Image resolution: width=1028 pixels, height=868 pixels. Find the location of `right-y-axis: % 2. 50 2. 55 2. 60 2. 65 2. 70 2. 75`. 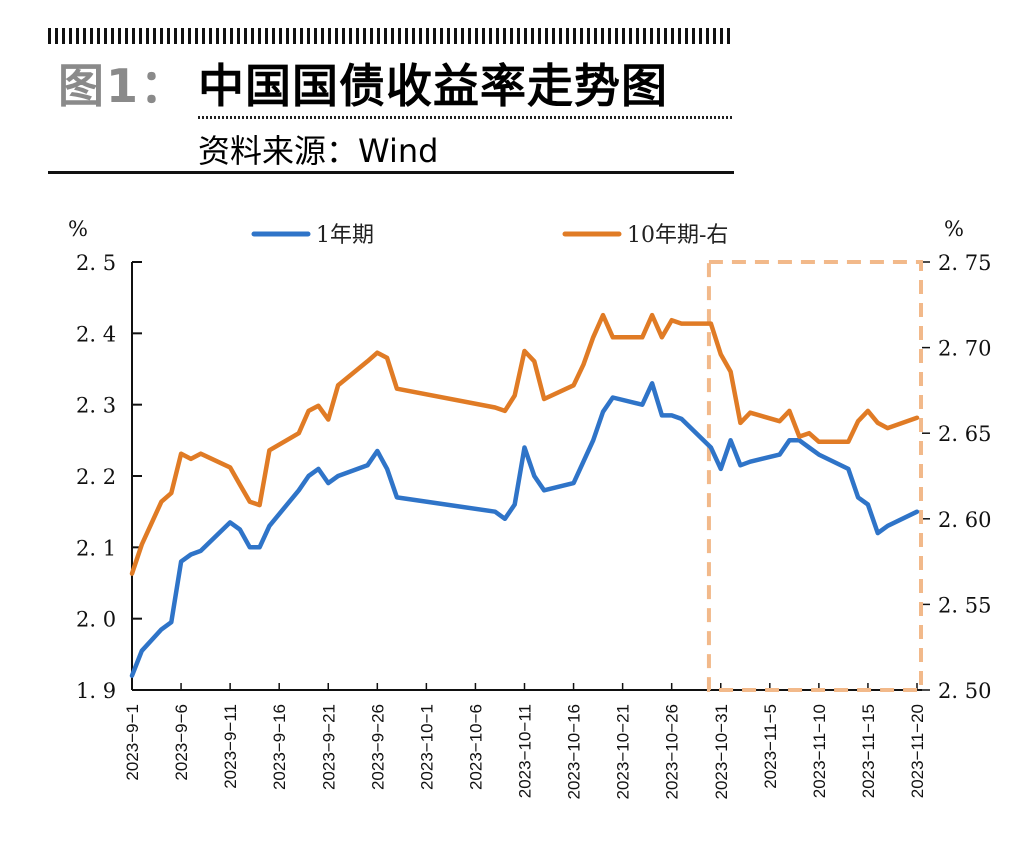

right-y-axis: % 2. 50 2. 55 2. 60 2. 65 2. 70 2. 75 is located at coordinates (956, 460).